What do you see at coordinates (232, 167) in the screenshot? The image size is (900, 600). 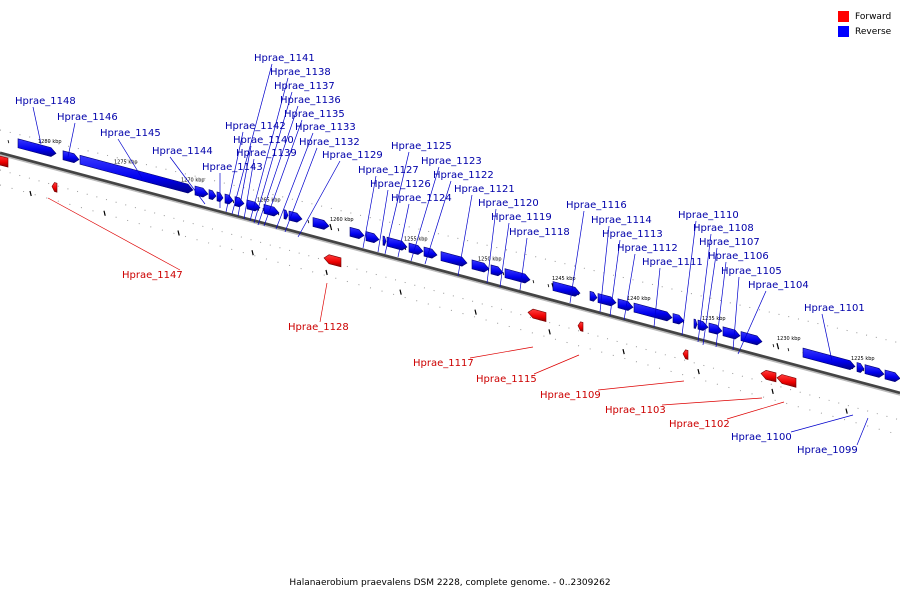 I see `gene-label-reverse: Hprae_1143` at bounding box center [232, 167].